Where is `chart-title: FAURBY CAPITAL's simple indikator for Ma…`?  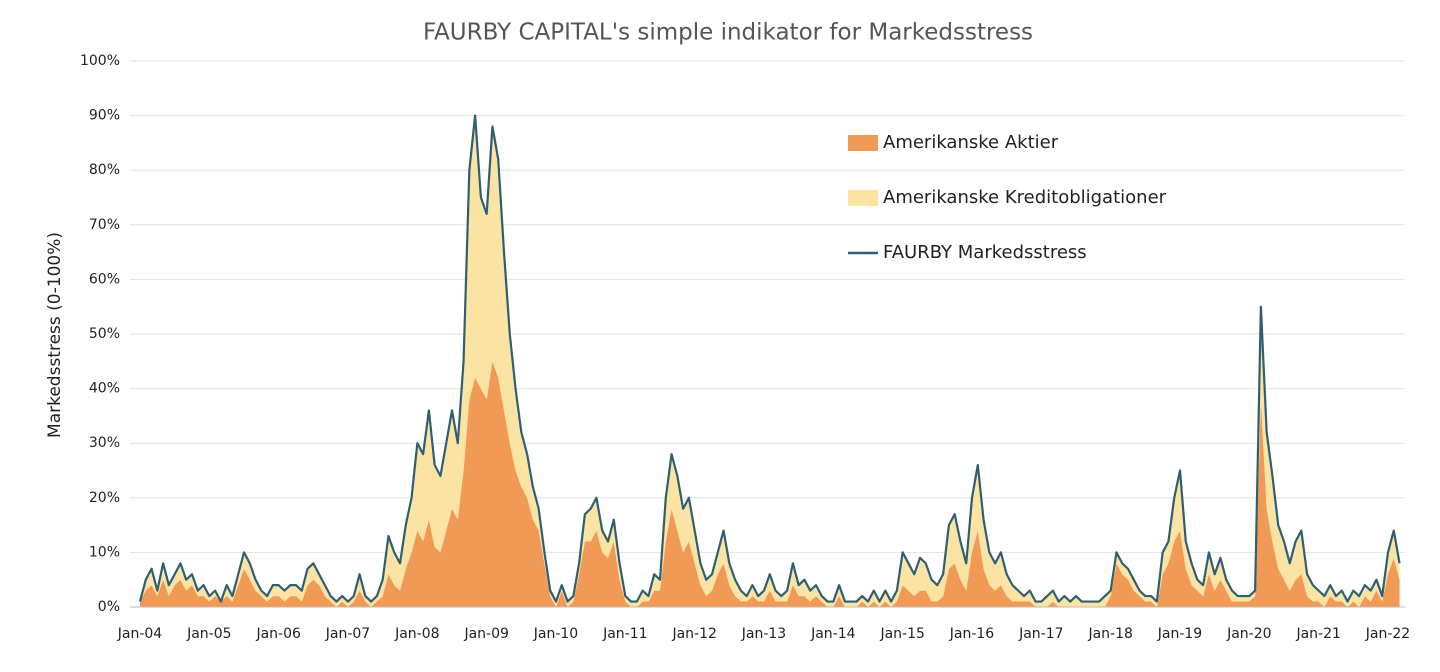 chart-title: FAURBY CAPITAL's simple indikator for Ma… is located at coordinates (728, 33).